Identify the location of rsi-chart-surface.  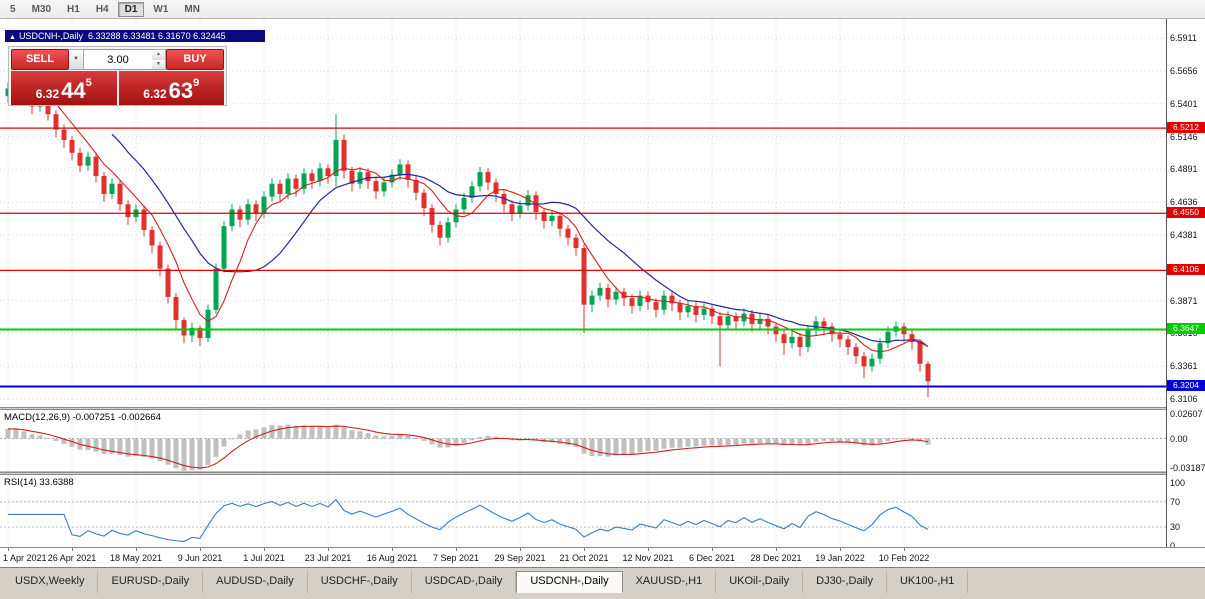
(583, 511).